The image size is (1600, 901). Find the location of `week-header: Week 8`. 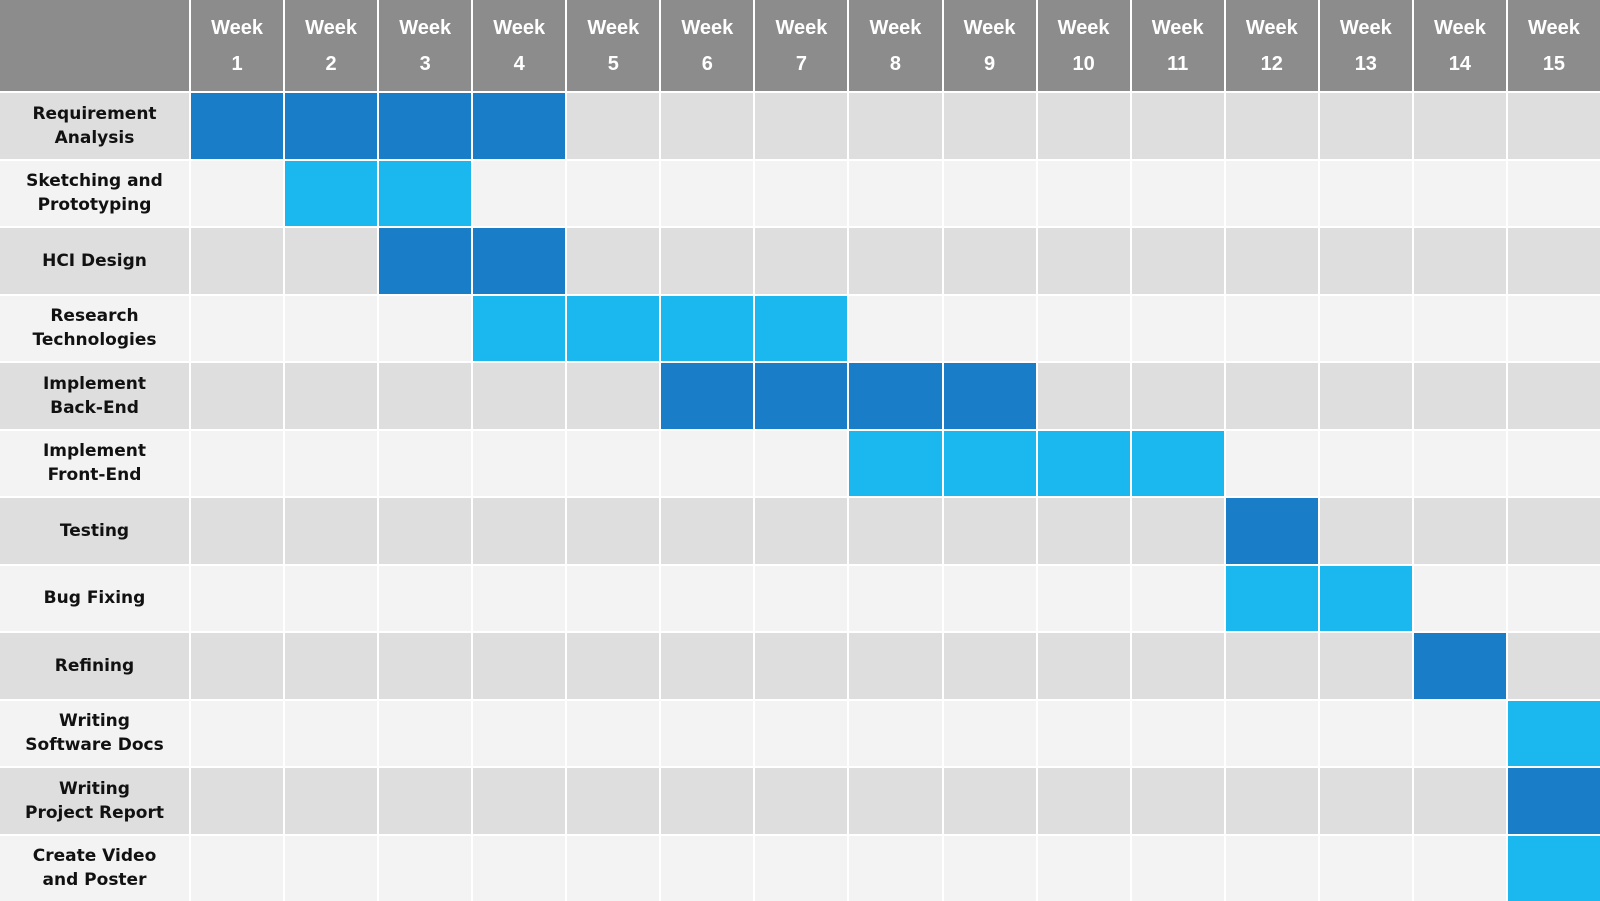

week-header: Week 8 is located at coordinates (895, 45).